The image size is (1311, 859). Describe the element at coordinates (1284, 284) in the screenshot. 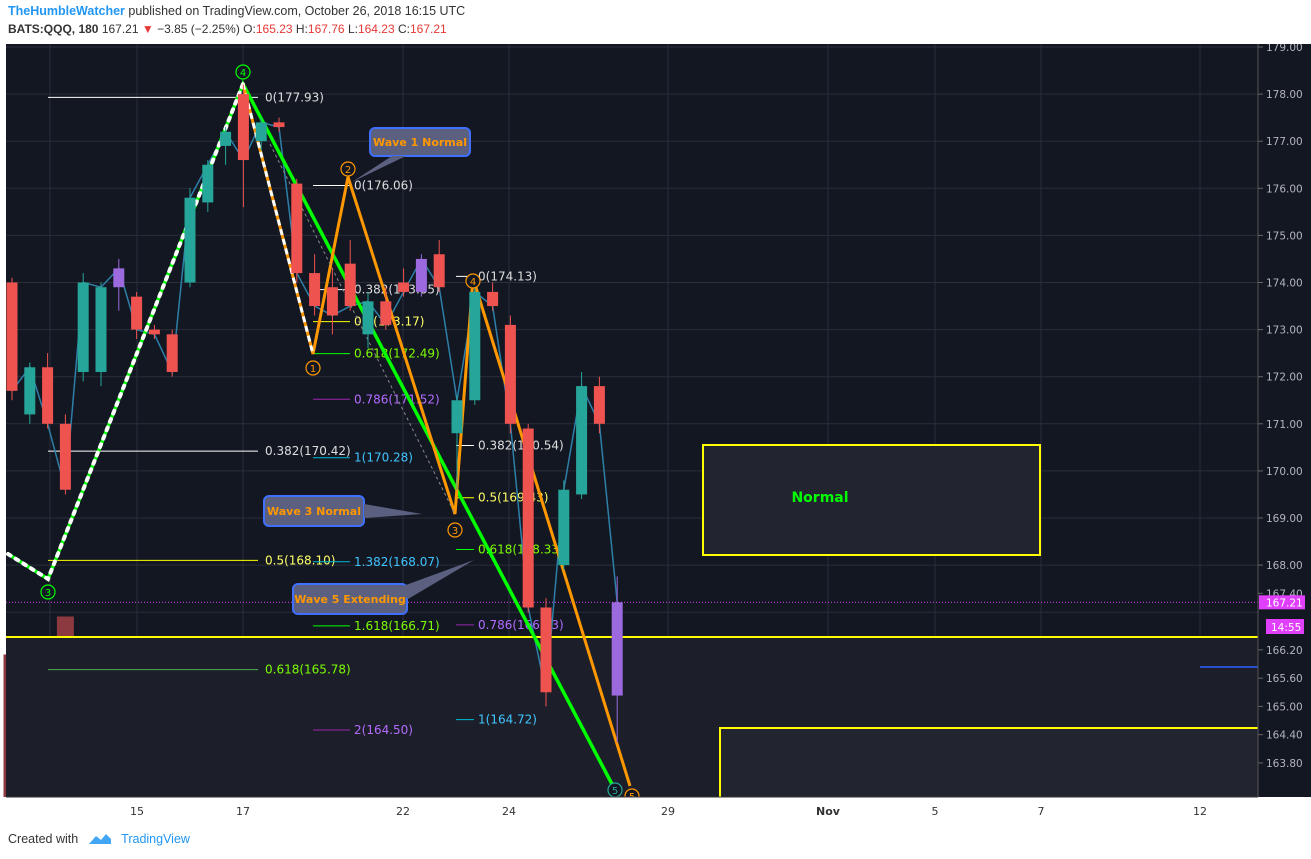

I see `price-label: 174.00` at that location.